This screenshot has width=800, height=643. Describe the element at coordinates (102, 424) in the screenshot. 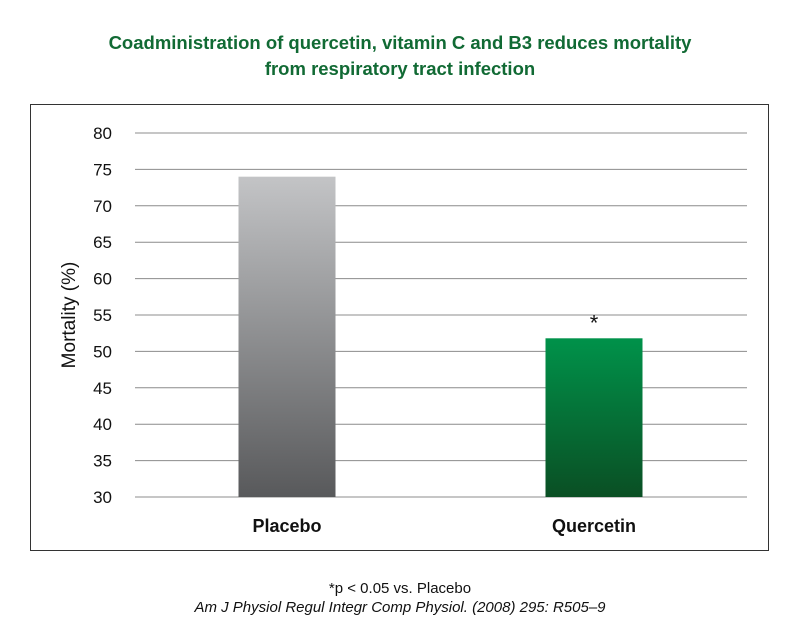

I see `y-tick-label-40: 40` at that location.